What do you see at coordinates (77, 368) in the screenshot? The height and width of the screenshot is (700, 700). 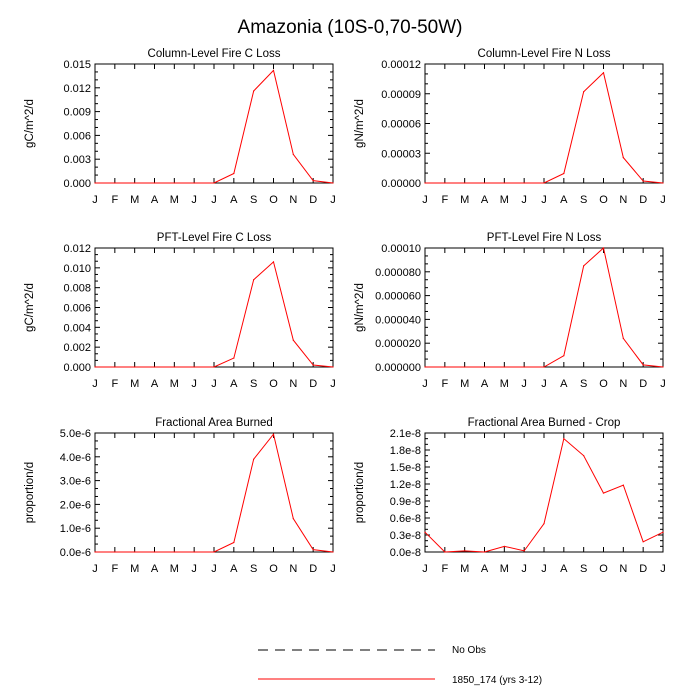 I see `y-tick-label: 0.000` at bounding box center [77, 368].